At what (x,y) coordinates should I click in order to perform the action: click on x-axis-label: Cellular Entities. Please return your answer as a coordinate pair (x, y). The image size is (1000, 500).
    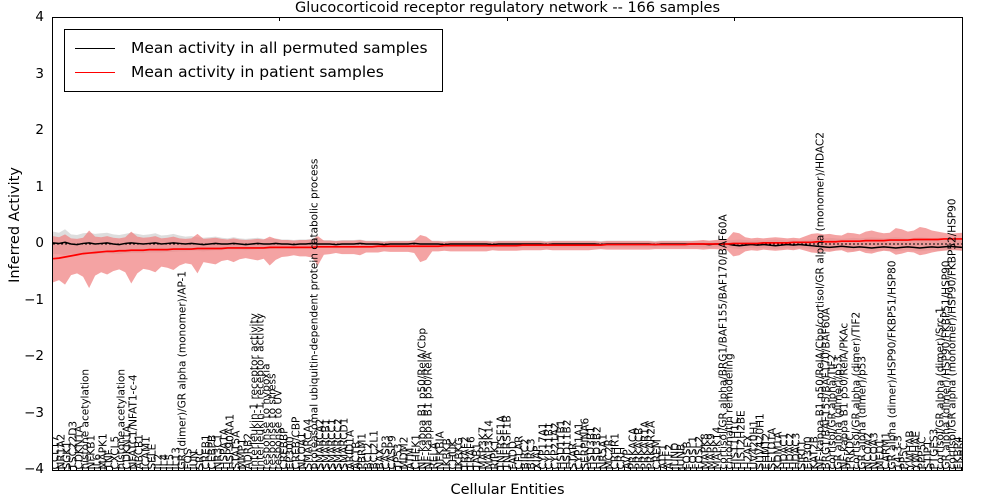
    Looking at the image, I should click on (507, 490).